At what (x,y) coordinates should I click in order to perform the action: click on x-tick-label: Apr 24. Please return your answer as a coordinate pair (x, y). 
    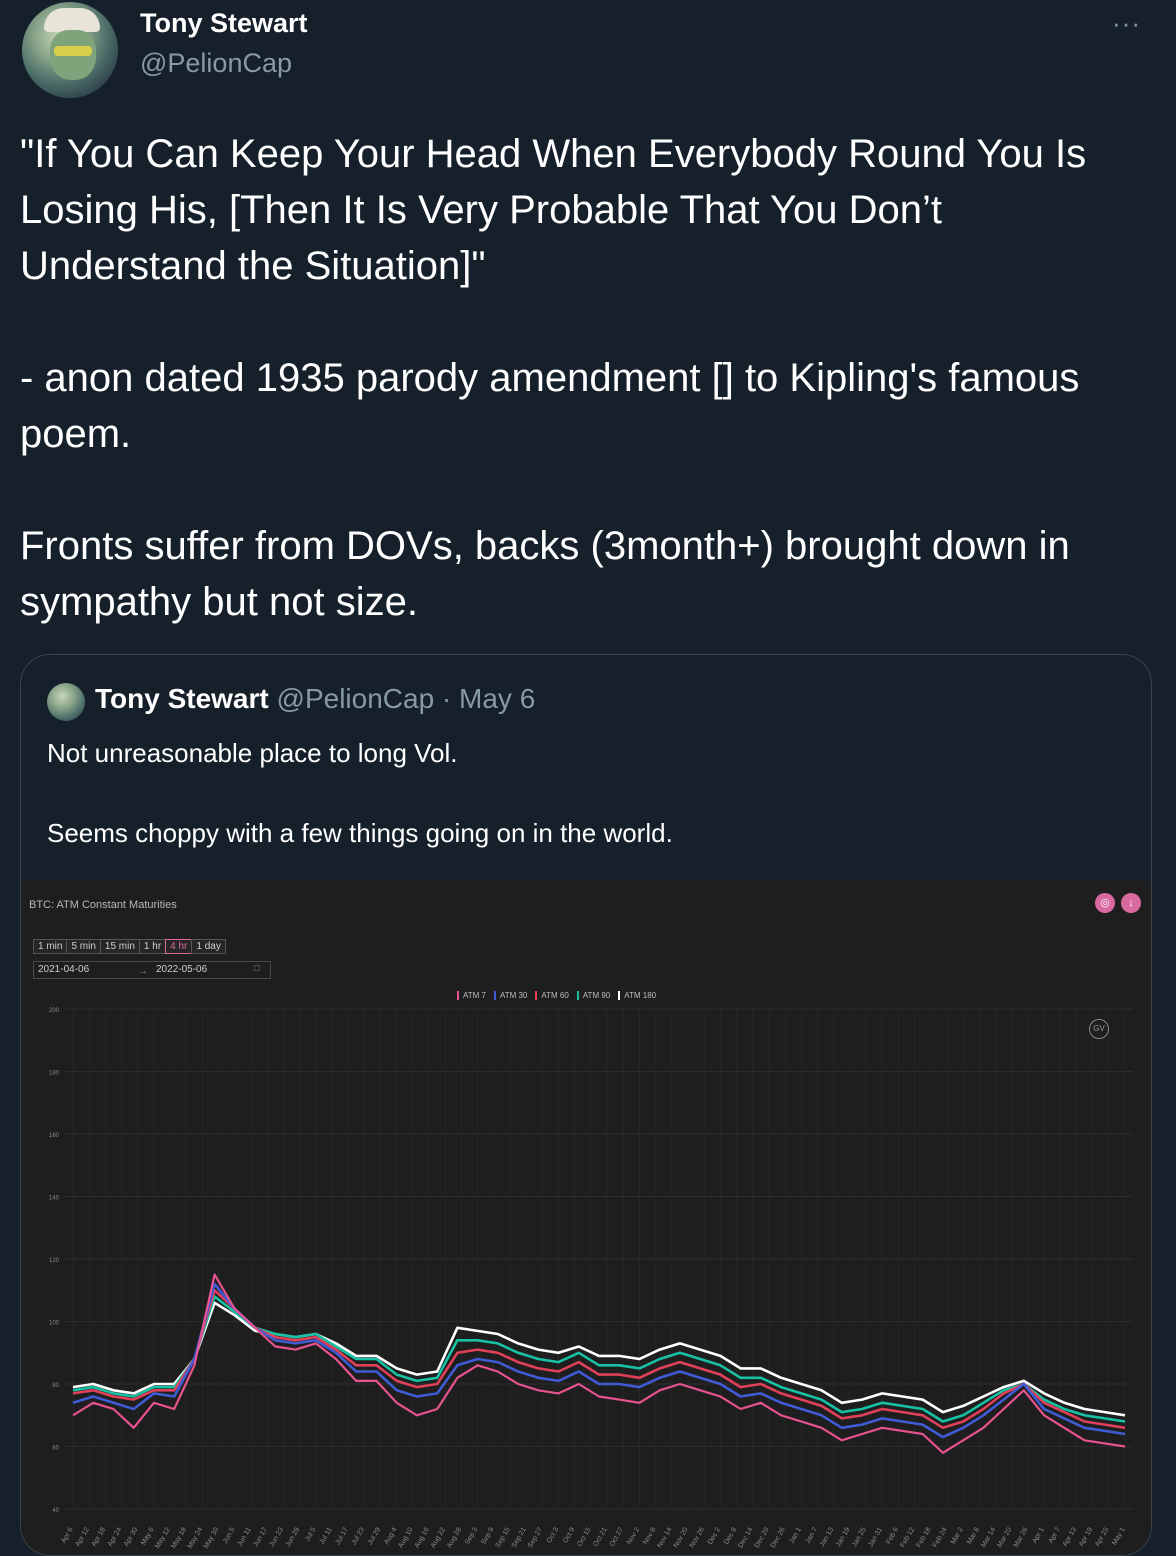
    Looking at the image, I should click on (115, 1536).